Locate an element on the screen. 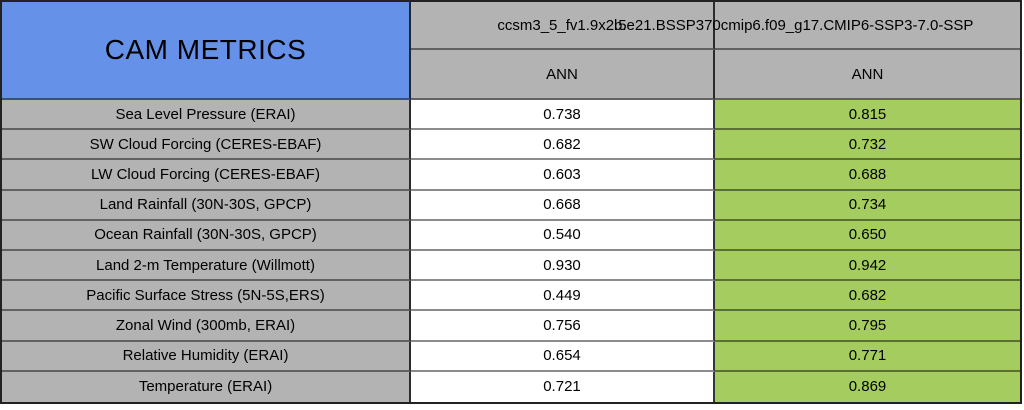  model1-value-cell: 0.449 is located at coordinates (563, 296).